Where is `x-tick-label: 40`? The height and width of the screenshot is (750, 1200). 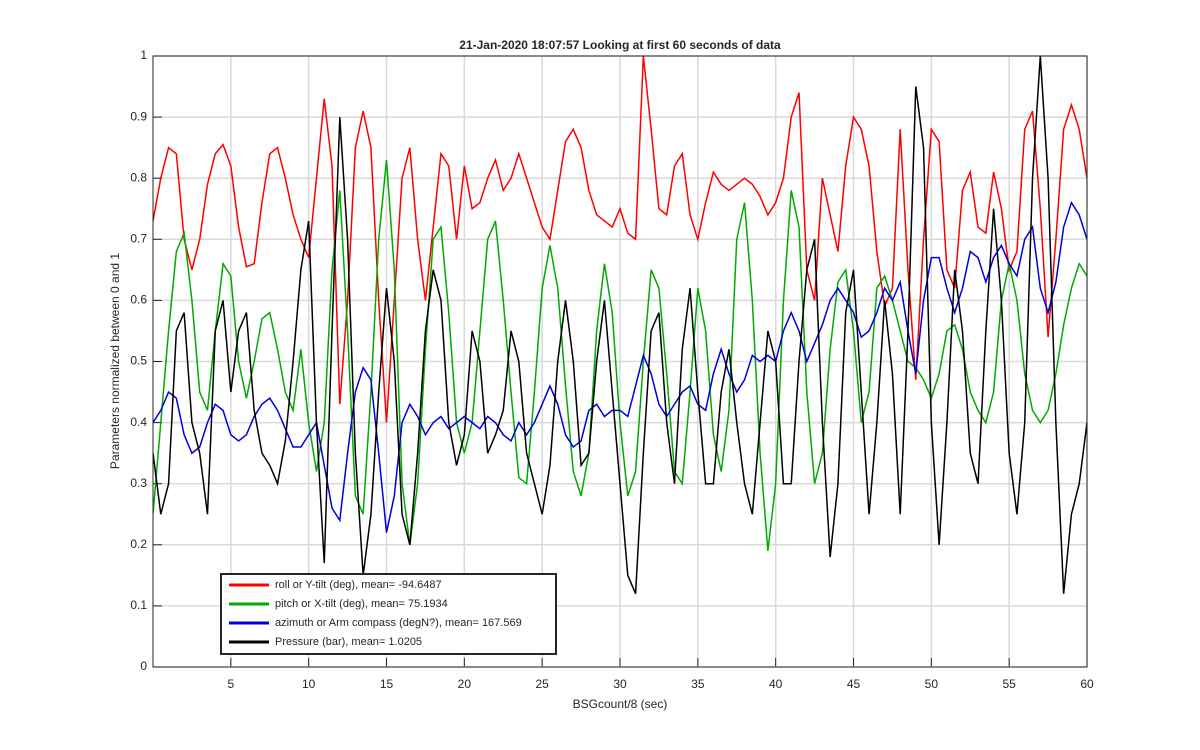 x-tick-label: 40 is located at coordinates (776, 684).